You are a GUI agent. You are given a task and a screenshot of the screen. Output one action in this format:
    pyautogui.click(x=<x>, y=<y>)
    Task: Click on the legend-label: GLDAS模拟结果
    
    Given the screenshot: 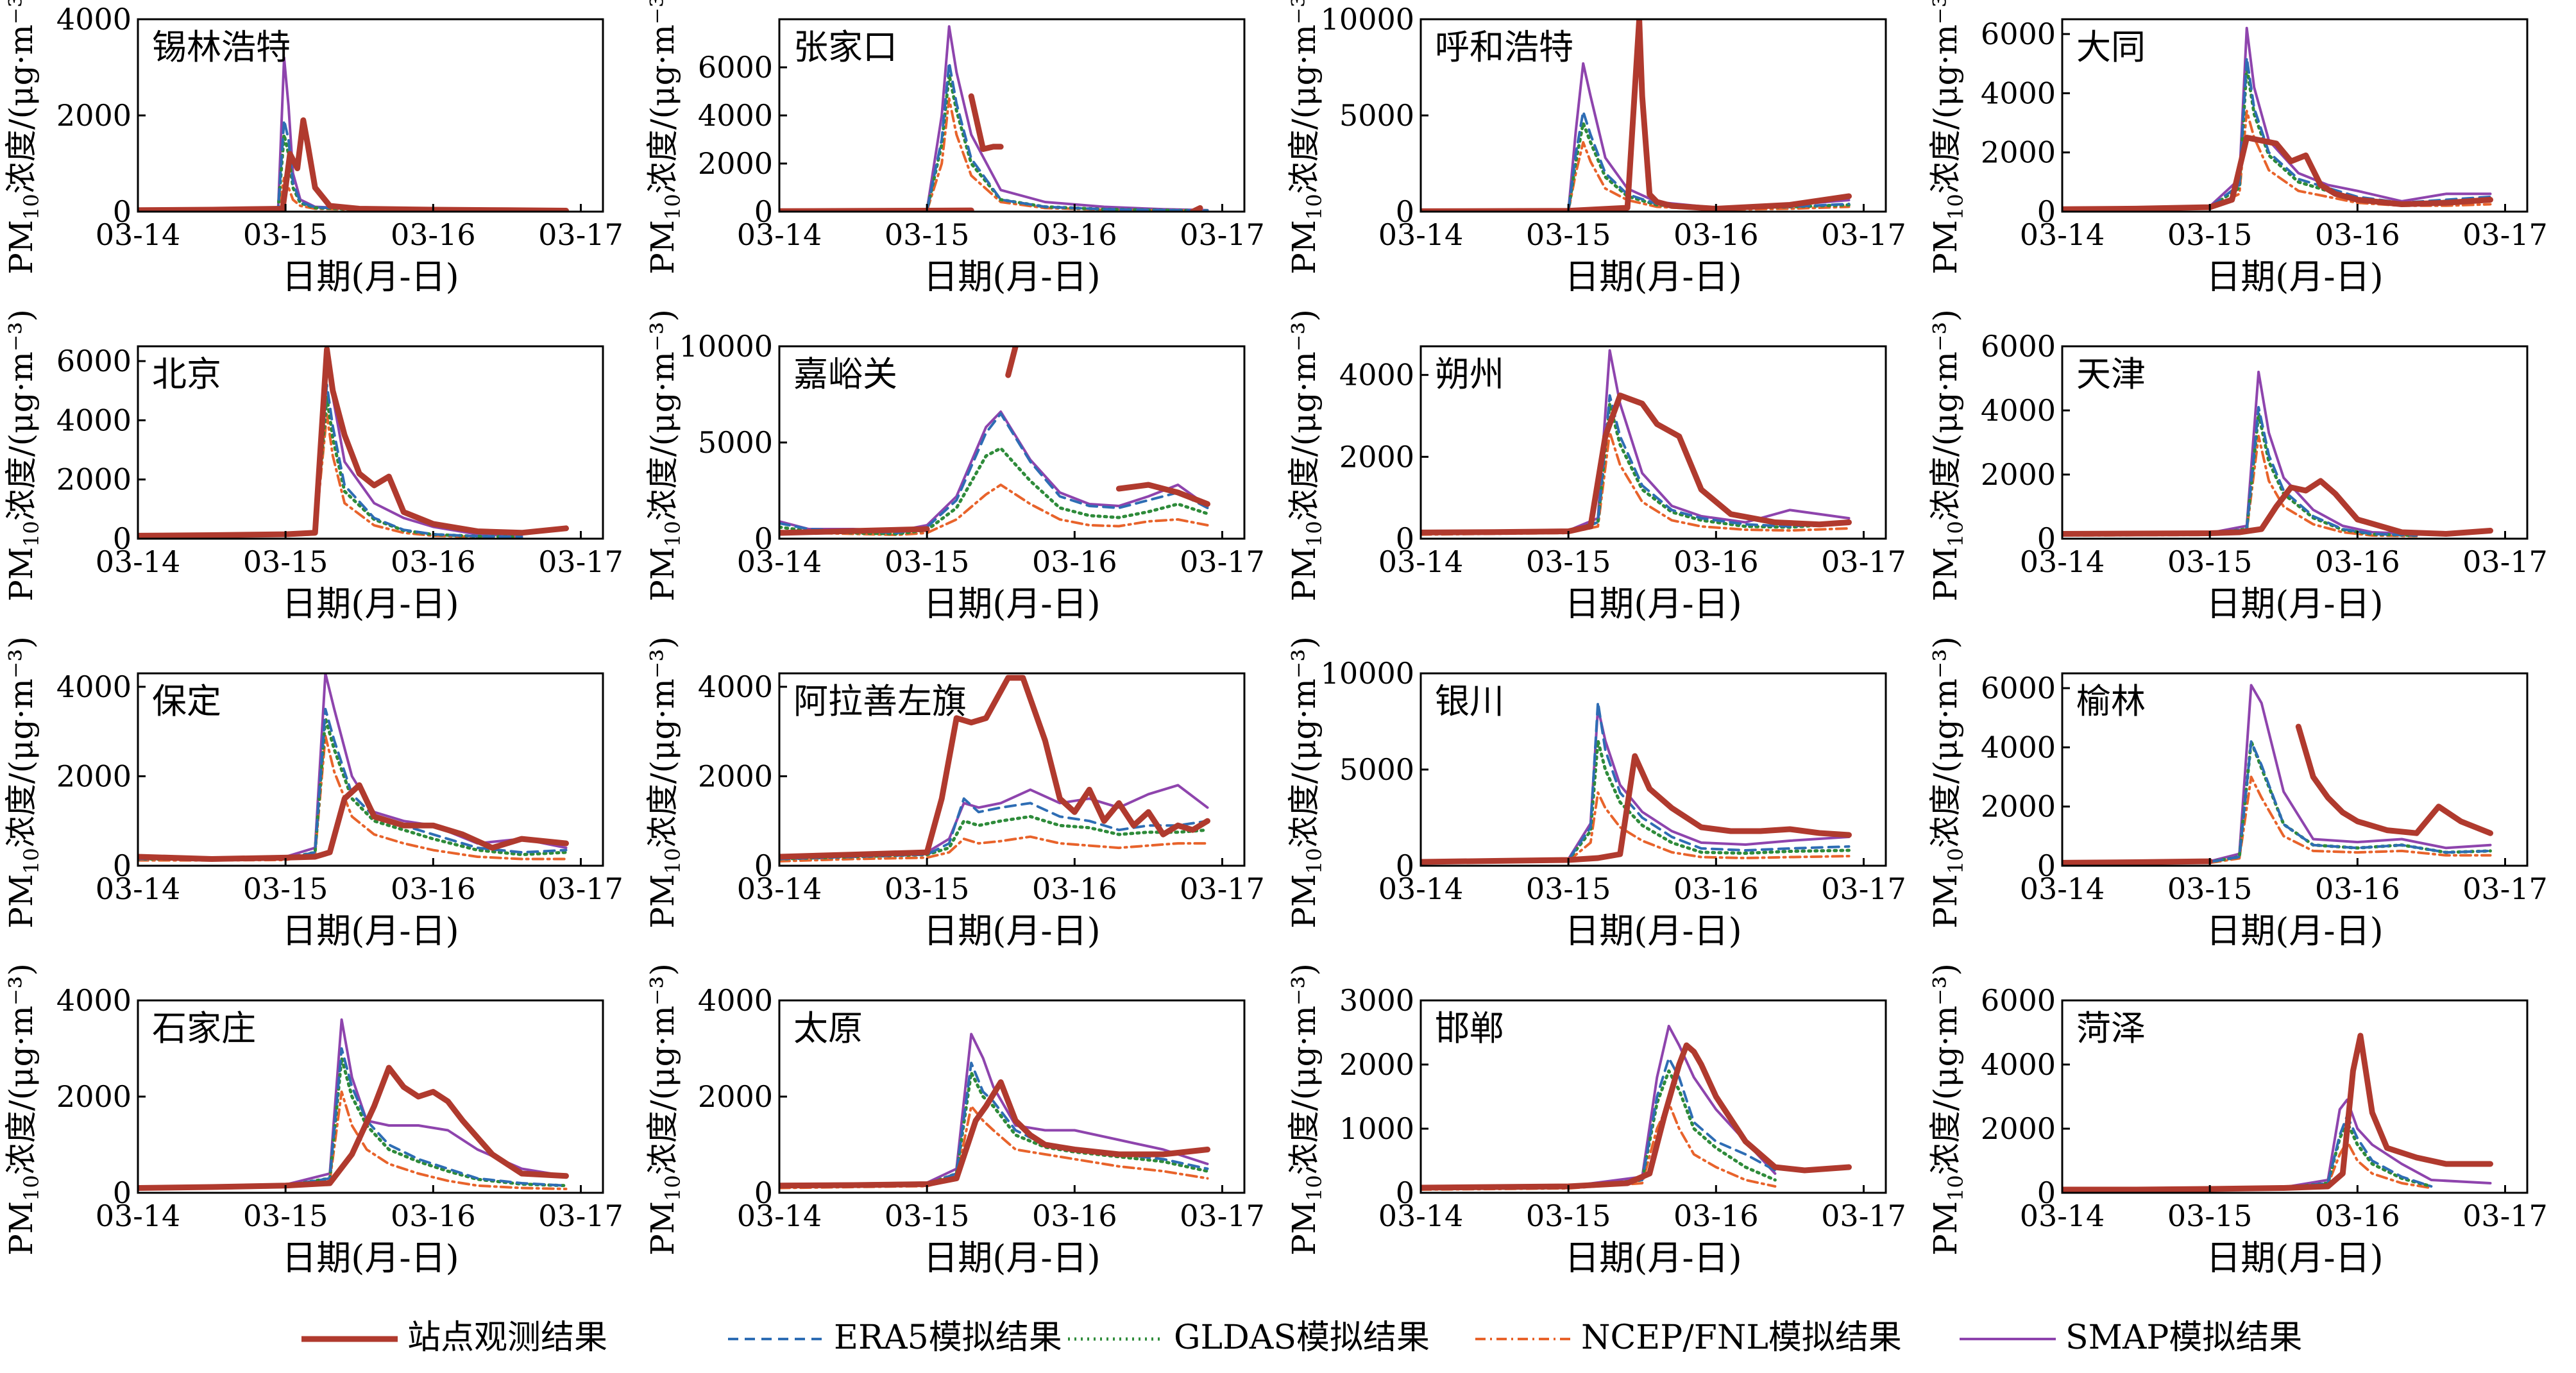 What is the action you would take?
    pyautogui.click(x=1302, y=1337)
    